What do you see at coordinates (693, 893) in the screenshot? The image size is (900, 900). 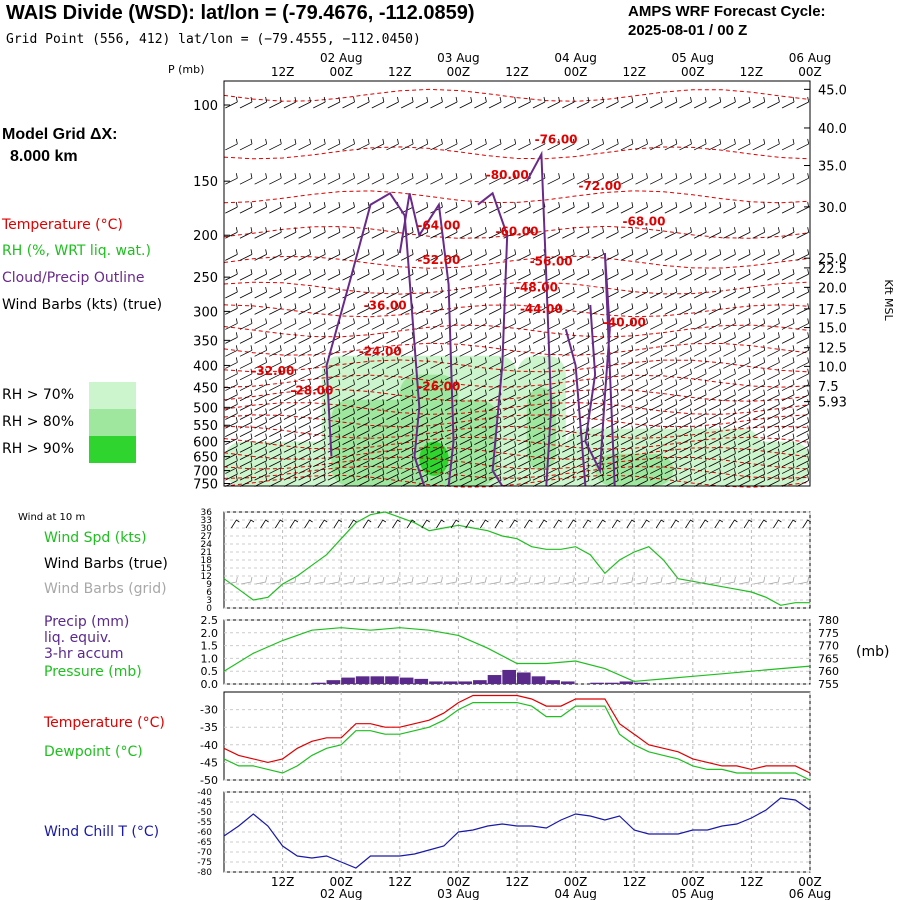 I see `bottom-date-label: 05 Aug` at bounding box center [693, 893].